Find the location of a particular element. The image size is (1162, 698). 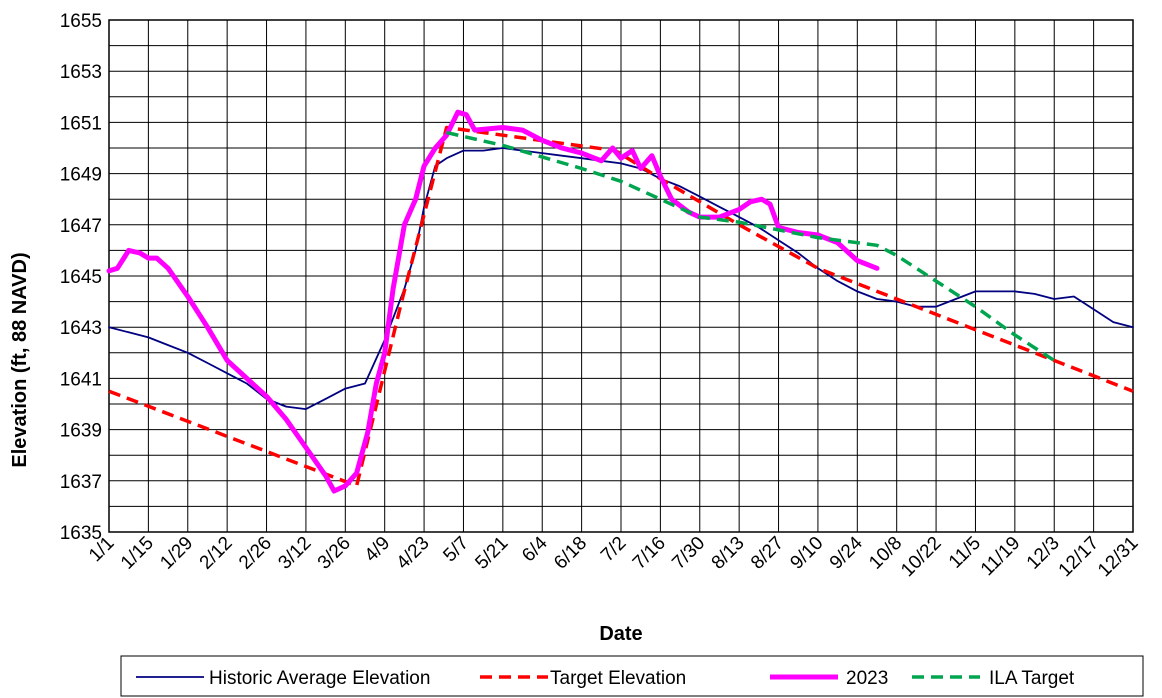

x-tick-label: 5/7 is located at coordinates (456, 550).